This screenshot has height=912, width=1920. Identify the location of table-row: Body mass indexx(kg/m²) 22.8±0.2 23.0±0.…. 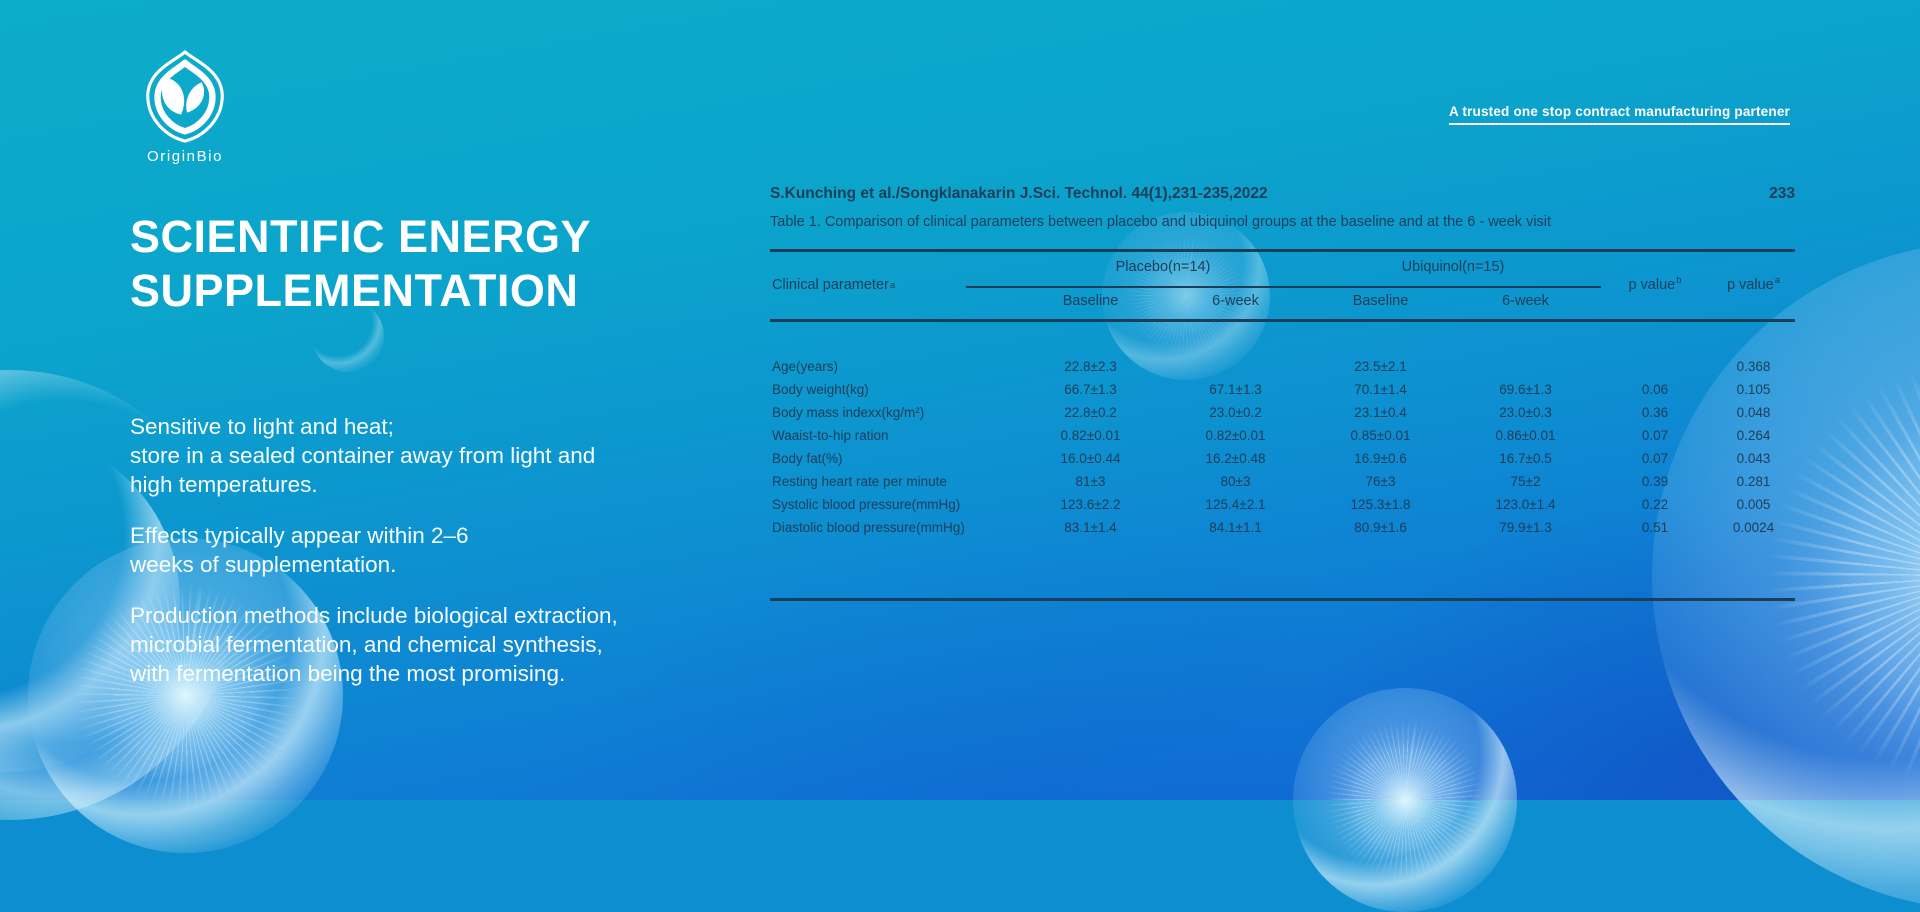
(1282, 412).